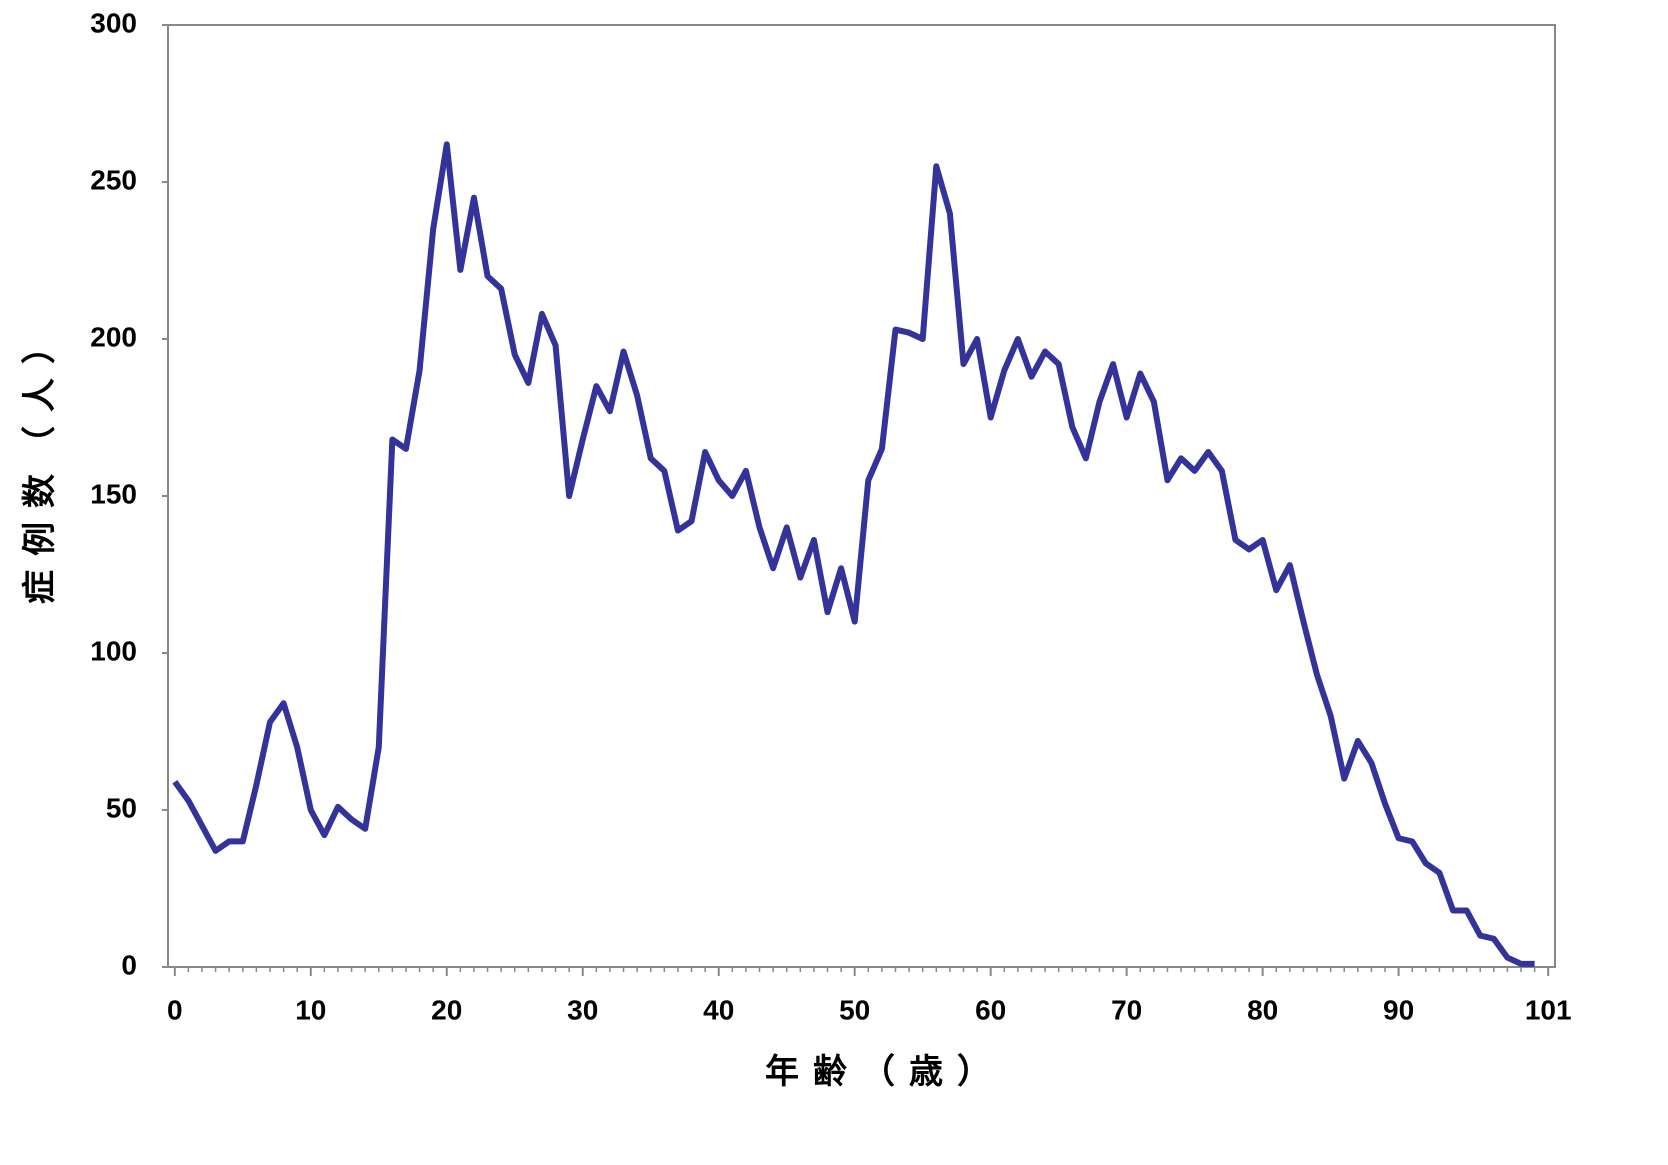 This screenshot has height=1165, width=1668. What do you see at coordinates (854, 1009) in the screenshot?
I see `x-tick-label: 50` at bounding box center [854, 1009].